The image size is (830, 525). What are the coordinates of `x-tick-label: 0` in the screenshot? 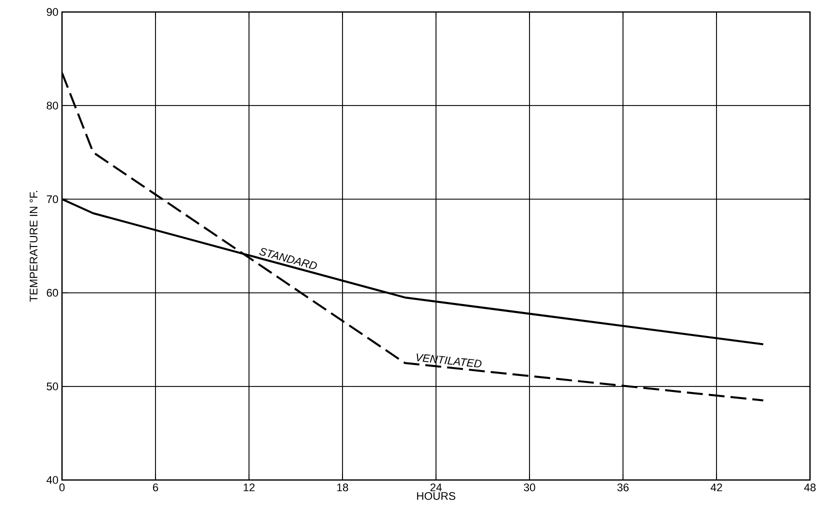 It's located at (62, 488).